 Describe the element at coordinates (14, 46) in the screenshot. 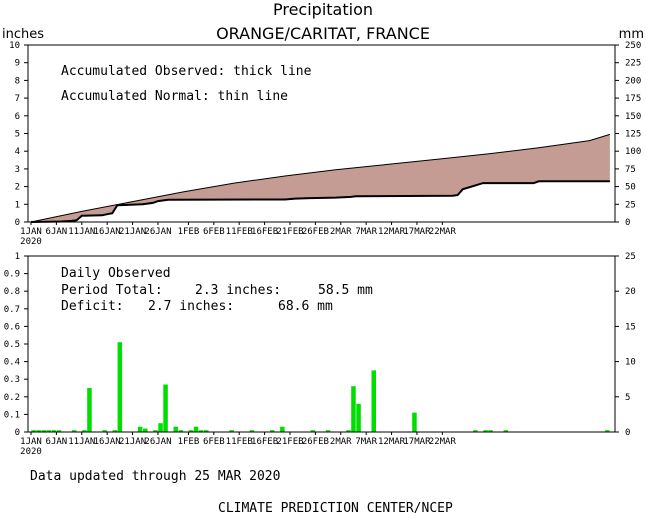

I see `top-ytick-label-left: 10` at that location.